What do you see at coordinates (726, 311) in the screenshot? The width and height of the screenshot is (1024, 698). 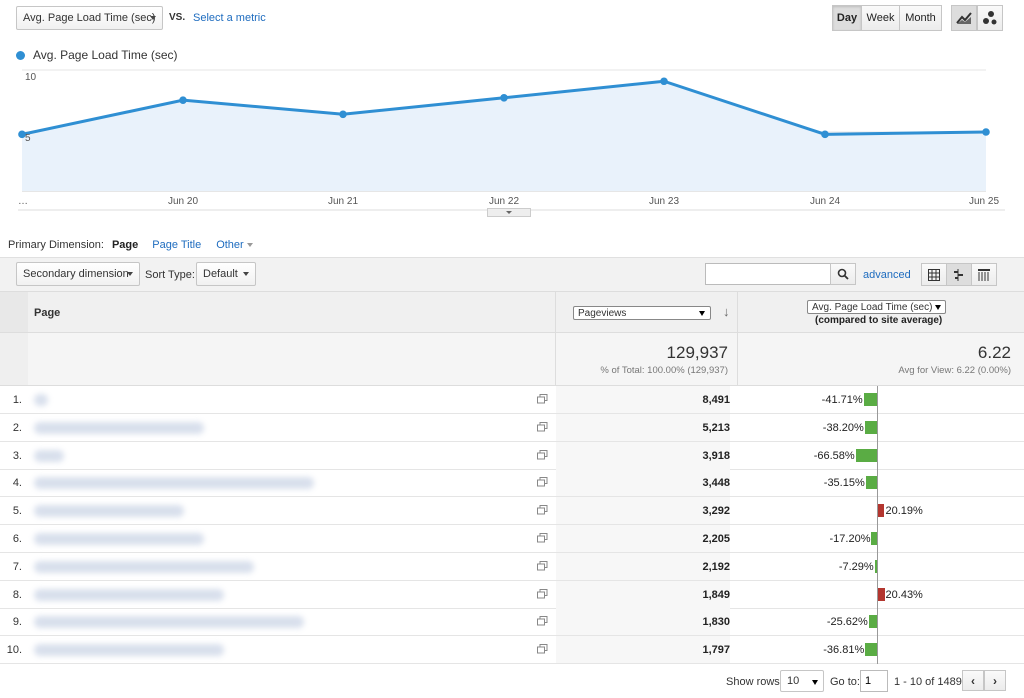 I see `sort-desc-icon: ↓` at bounding box center [726, 311].